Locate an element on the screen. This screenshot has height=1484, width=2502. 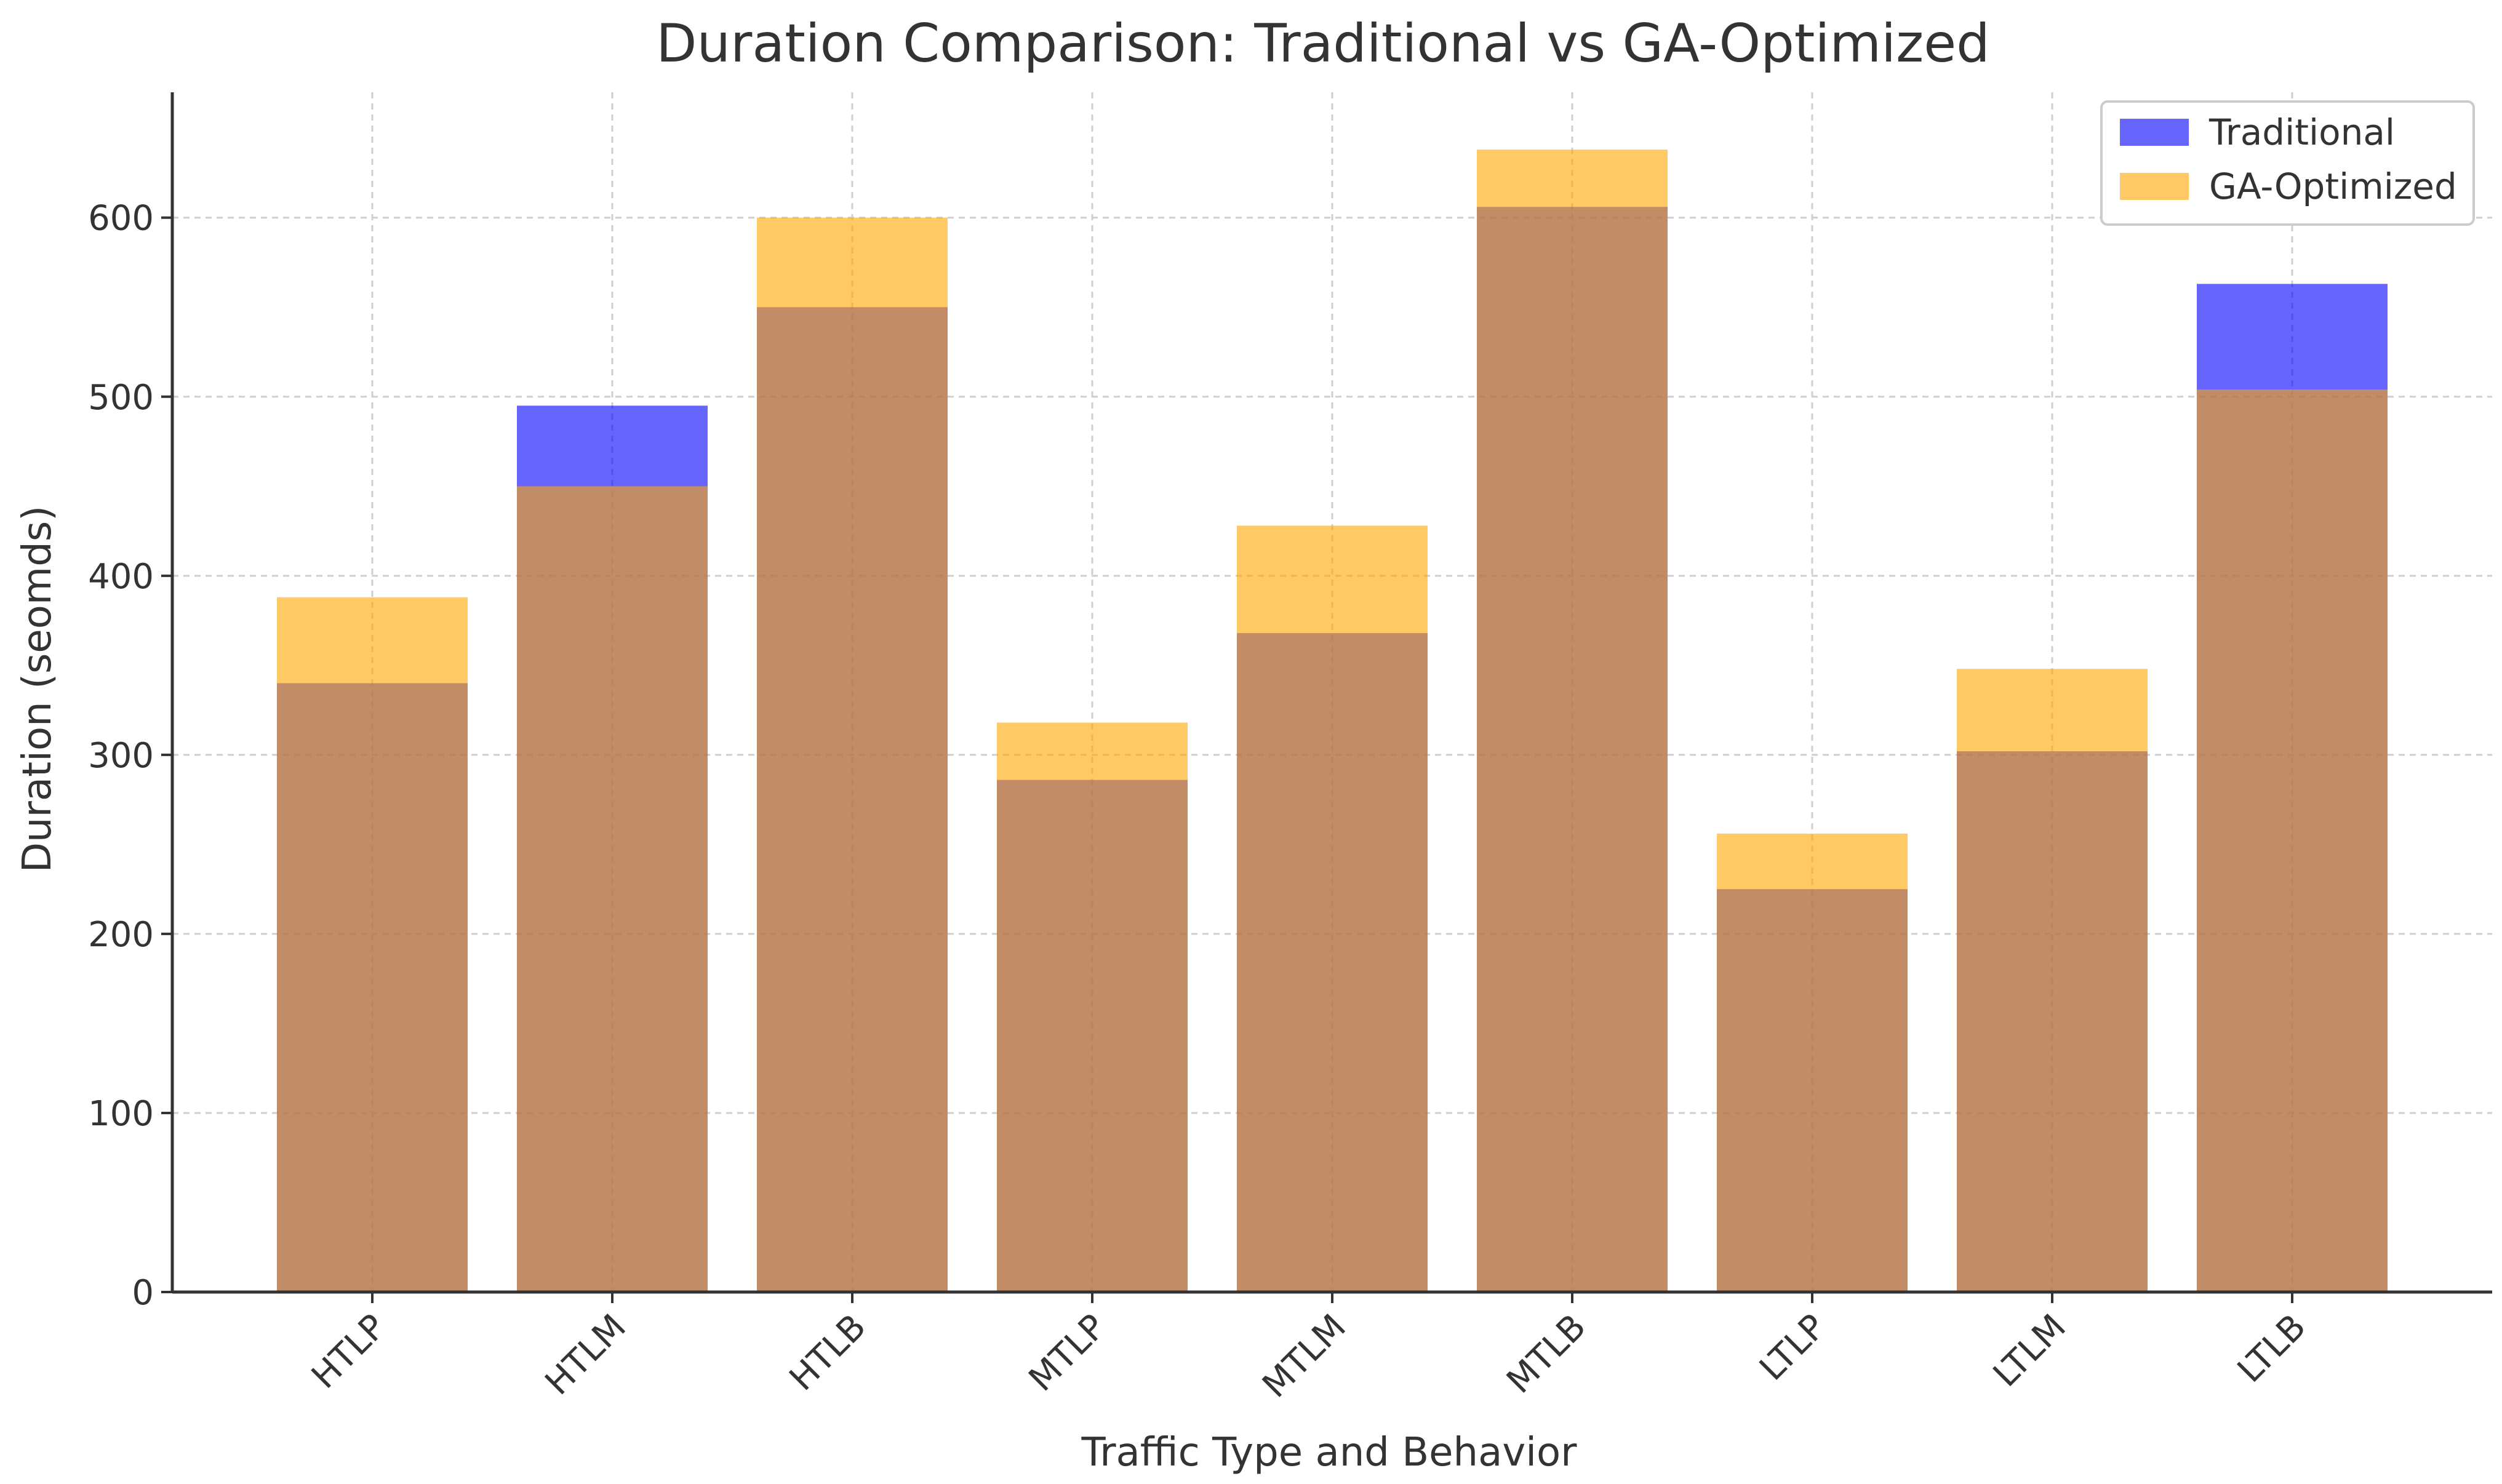
bar-ga-optimized-htlb is located at coordinates (852, 755).